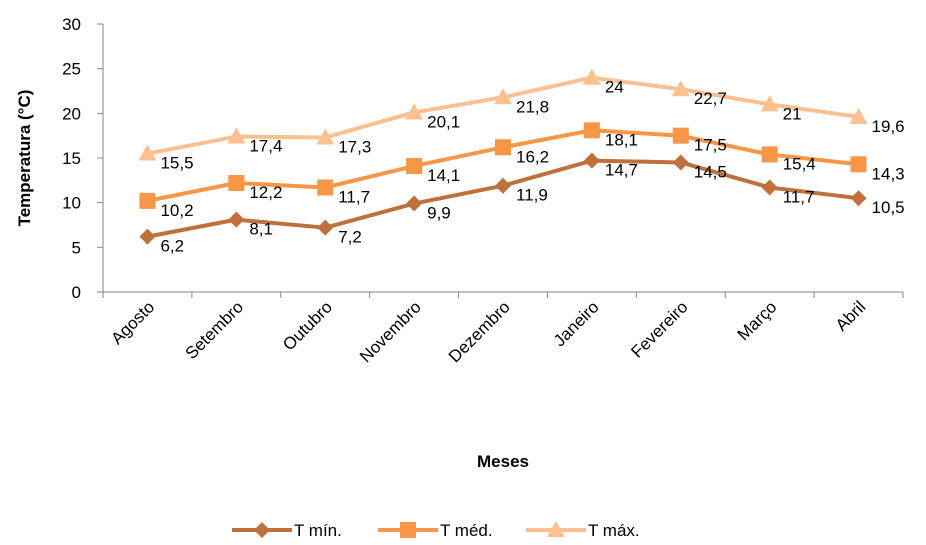 This screenshot has height=545, width=926. I want to click on y-tick-label: 5, so click(76, 247).